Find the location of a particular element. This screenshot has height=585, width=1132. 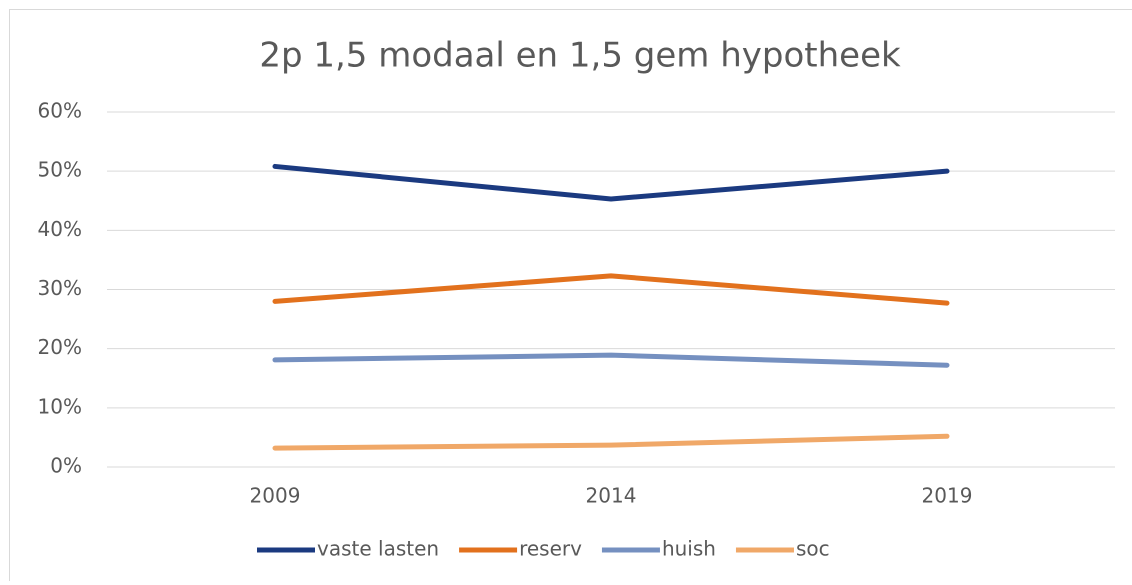

legend-label: reserv is located at coordinates (550, 549).